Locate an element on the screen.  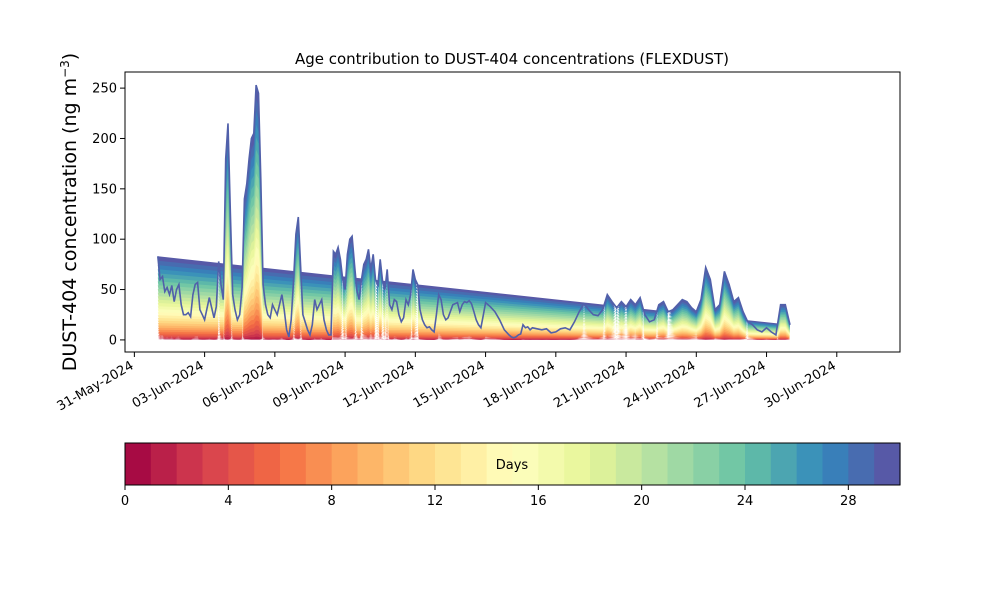
colorbar-tick-label: 4 is located at coordinates (228, 501).